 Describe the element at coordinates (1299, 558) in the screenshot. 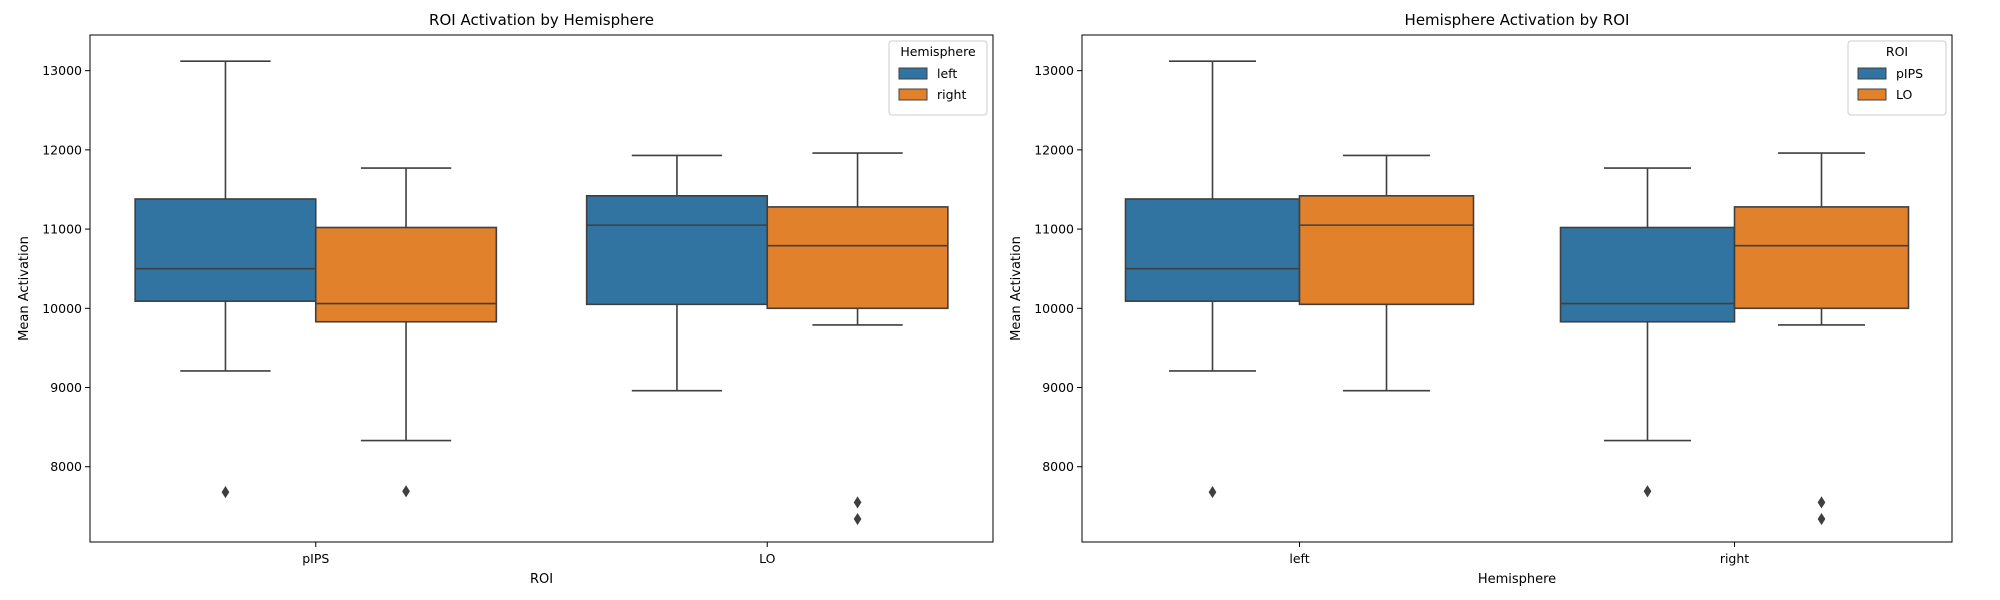

I see `x-tick-label: left` at that location.